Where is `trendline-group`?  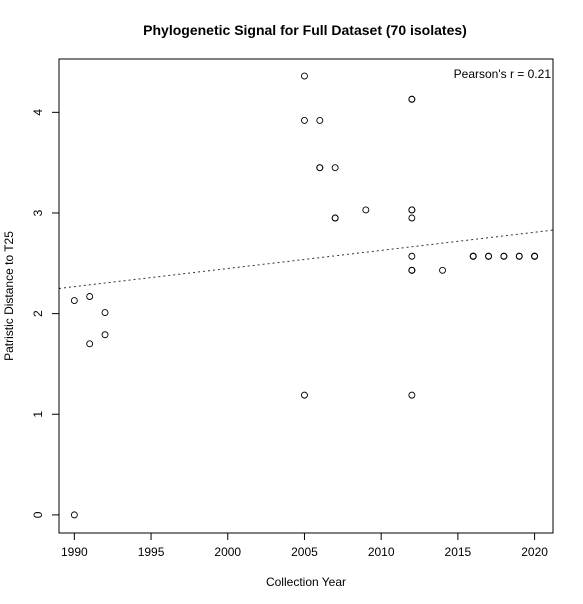
trendline-group is located at coordinates (306, 259).